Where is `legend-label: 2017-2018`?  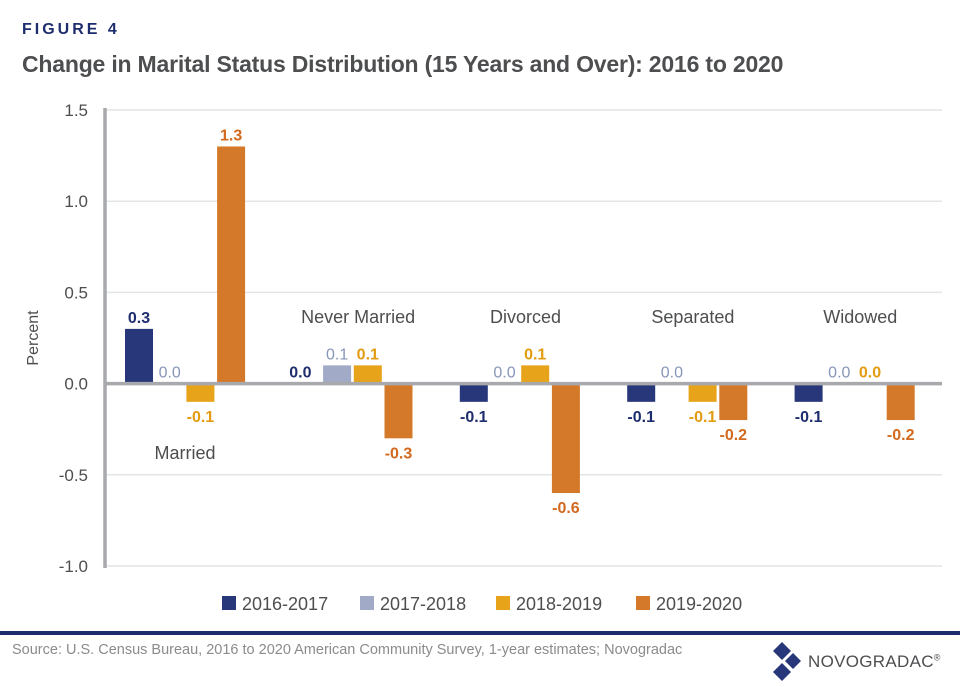 legend-label: 2017-2018 is located at coordinates (423, 604).